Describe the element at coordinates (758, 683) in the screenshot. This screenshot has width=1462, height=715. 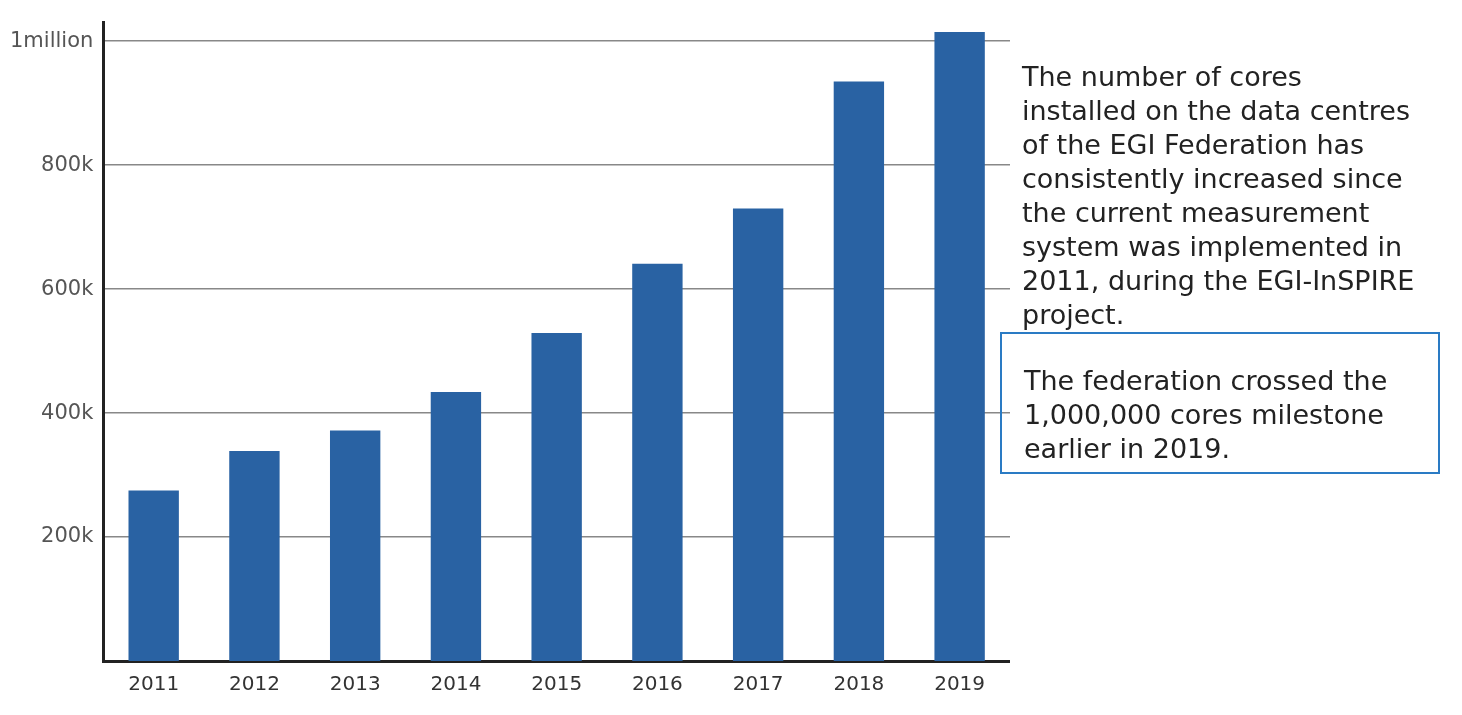
I see `x-tick-label: 2017` at that location.